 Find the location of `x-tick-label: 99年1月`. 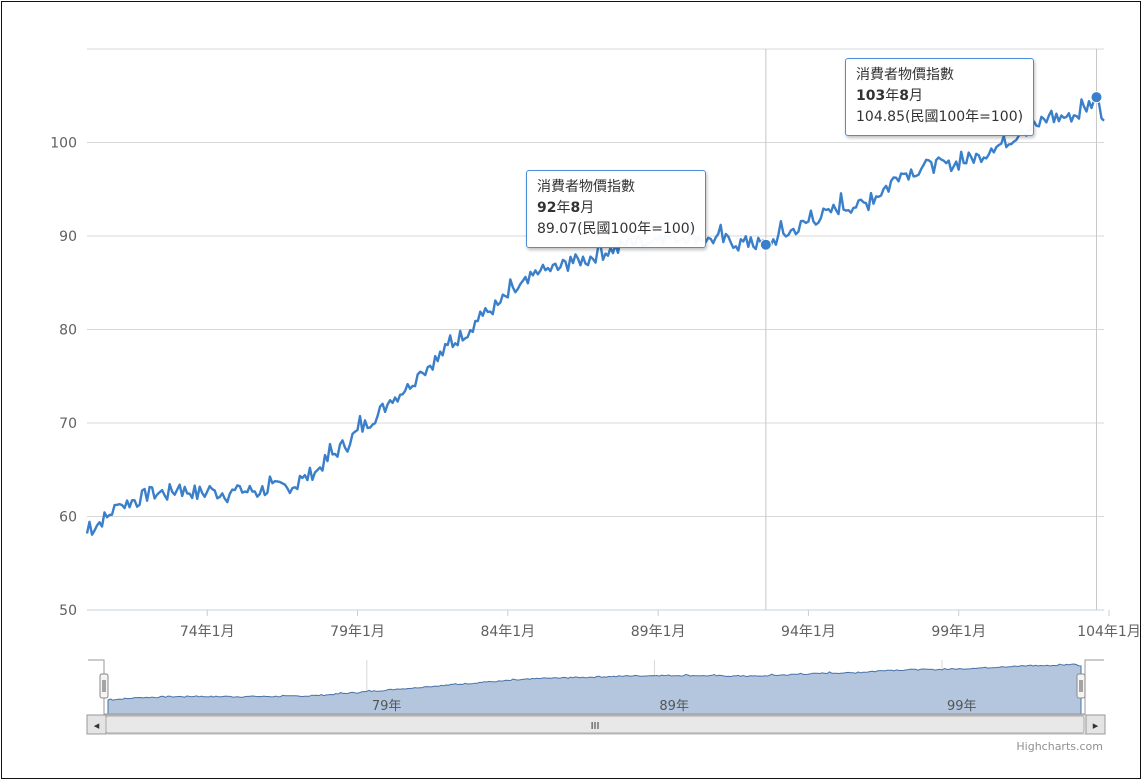

x-tick-label: 99年1月 is located at coordinates (958, 632).